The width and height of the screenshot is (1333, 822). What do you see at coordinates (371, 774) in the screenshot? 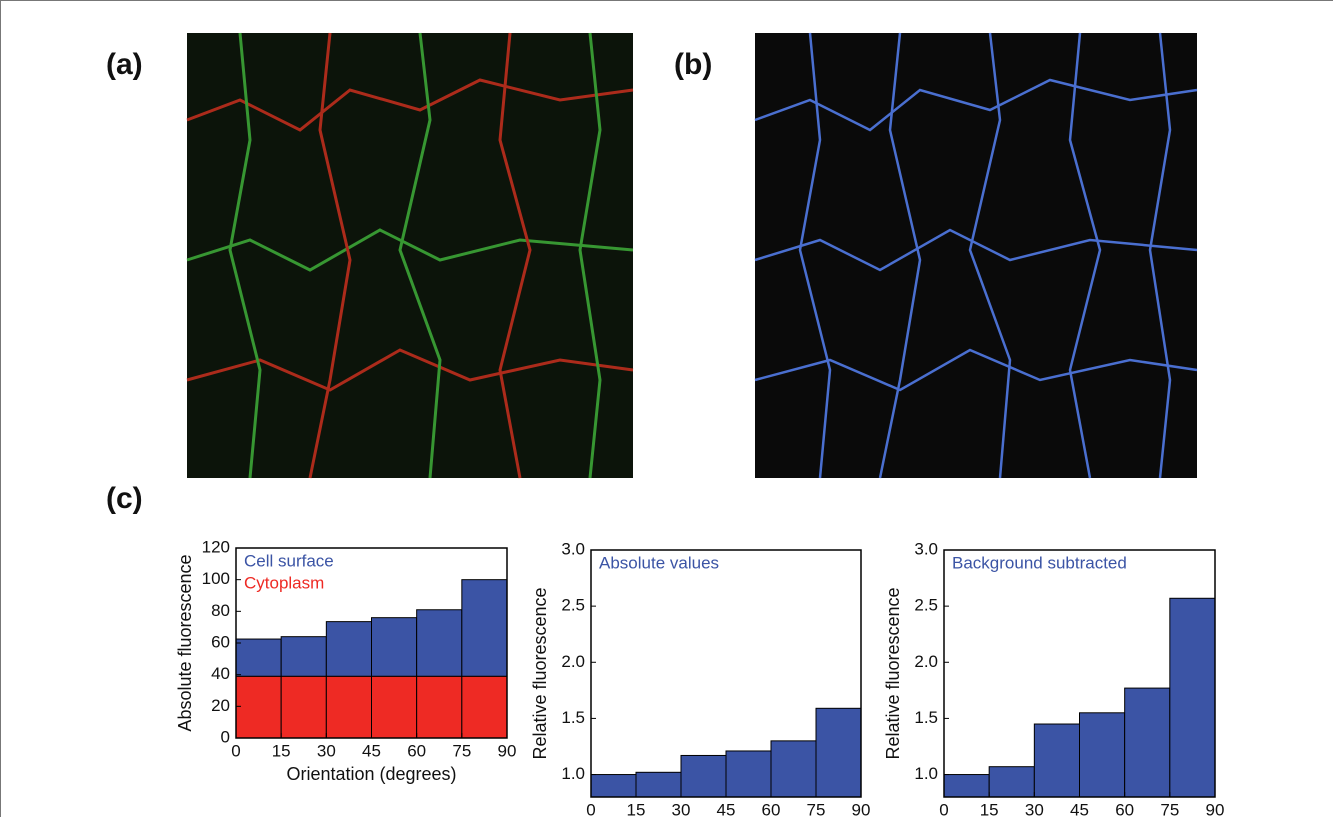
I see `x-axis-label: Orientation (degrees)` at bounding box center [371, 774].